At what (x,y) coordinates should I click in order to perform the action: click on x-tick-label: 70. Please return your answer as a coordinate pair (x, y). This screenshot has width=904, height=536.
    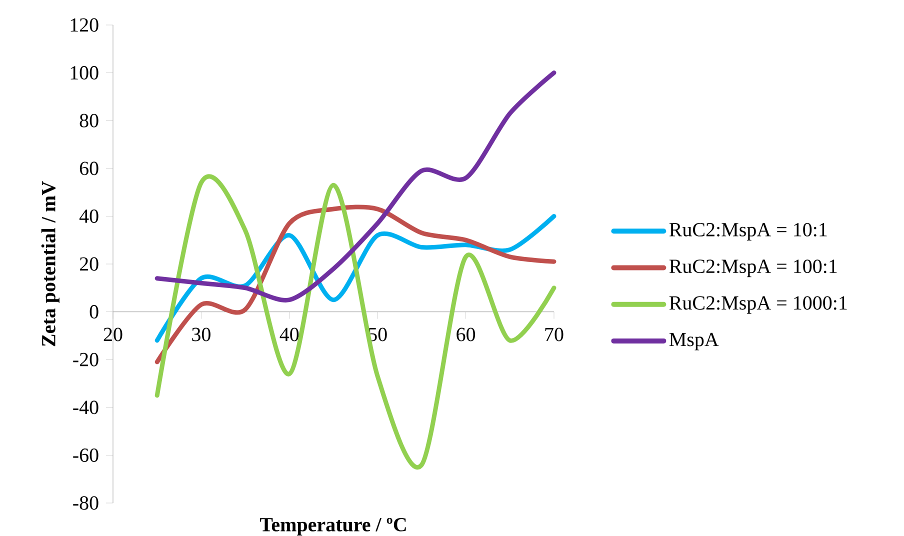
    Looking at the image, I should click on (554, 335).